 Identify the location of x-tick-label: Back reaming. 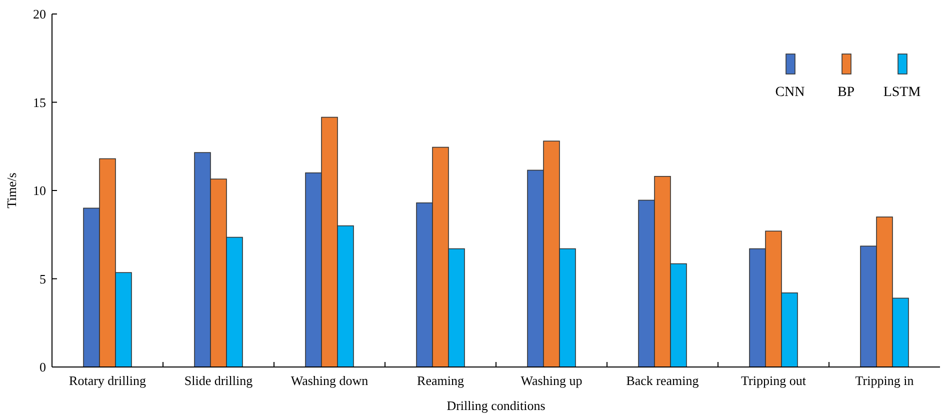
(663, 380).